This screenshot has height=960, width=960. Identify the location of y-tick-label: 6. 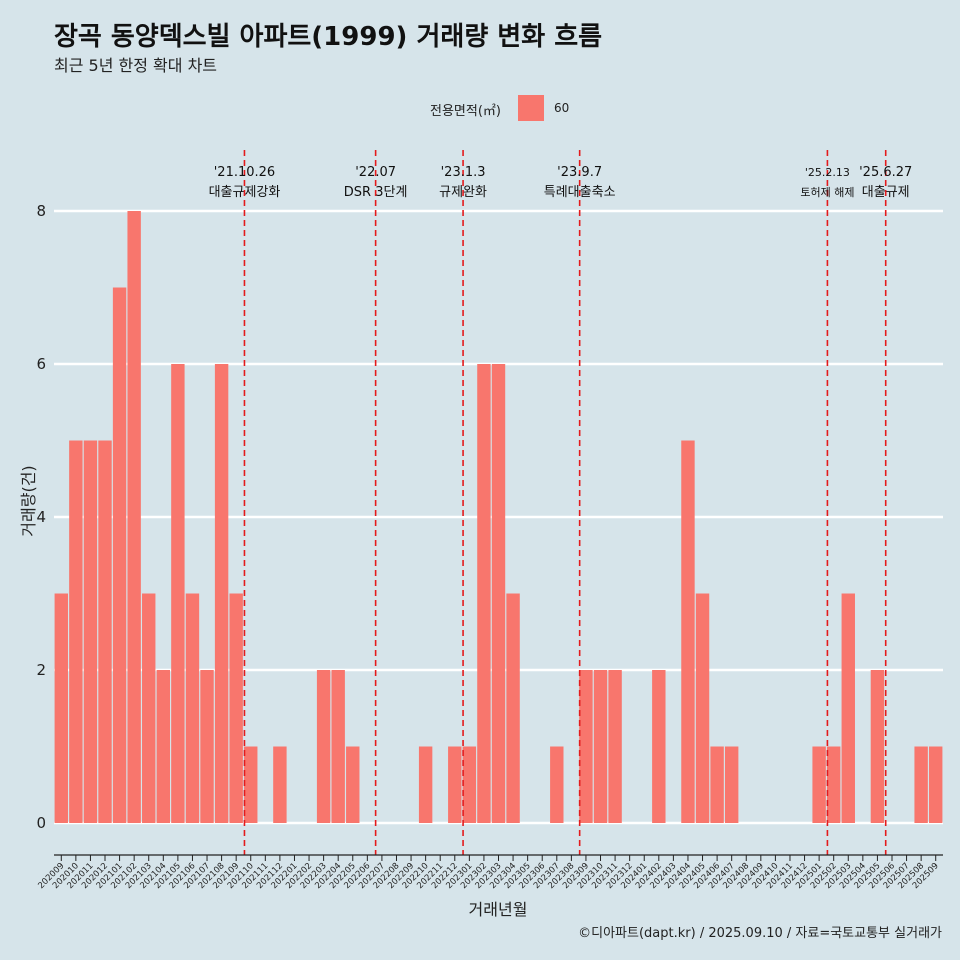
(41, 364).